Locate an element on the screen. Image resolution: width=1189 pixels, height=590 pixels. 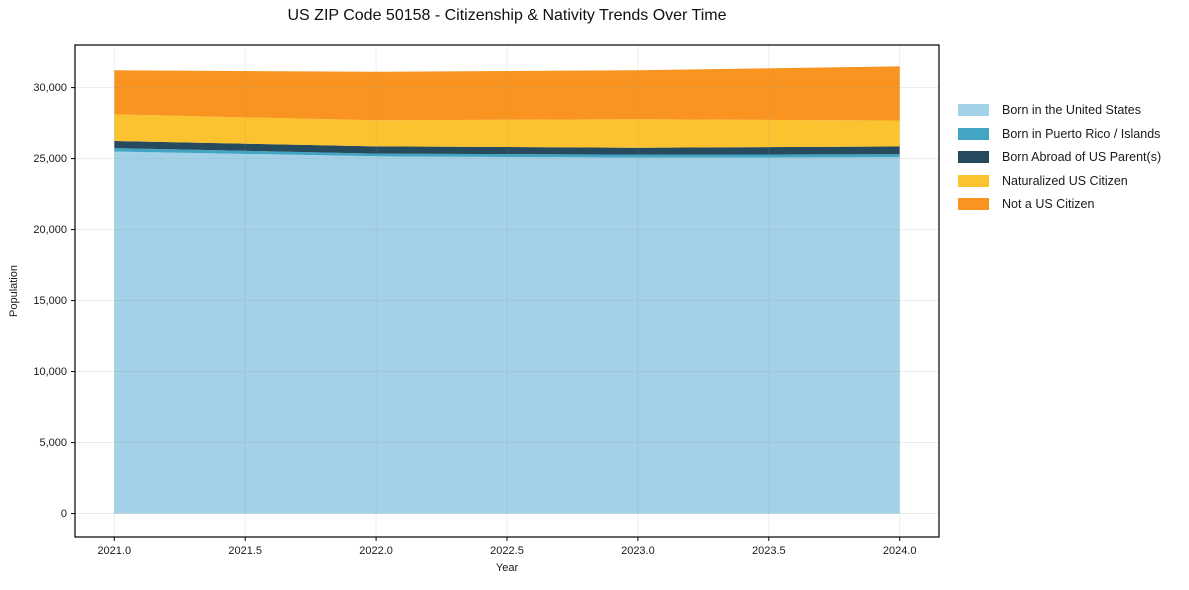
legend-item: Born in the United States is located at coordinates (1059, 110).